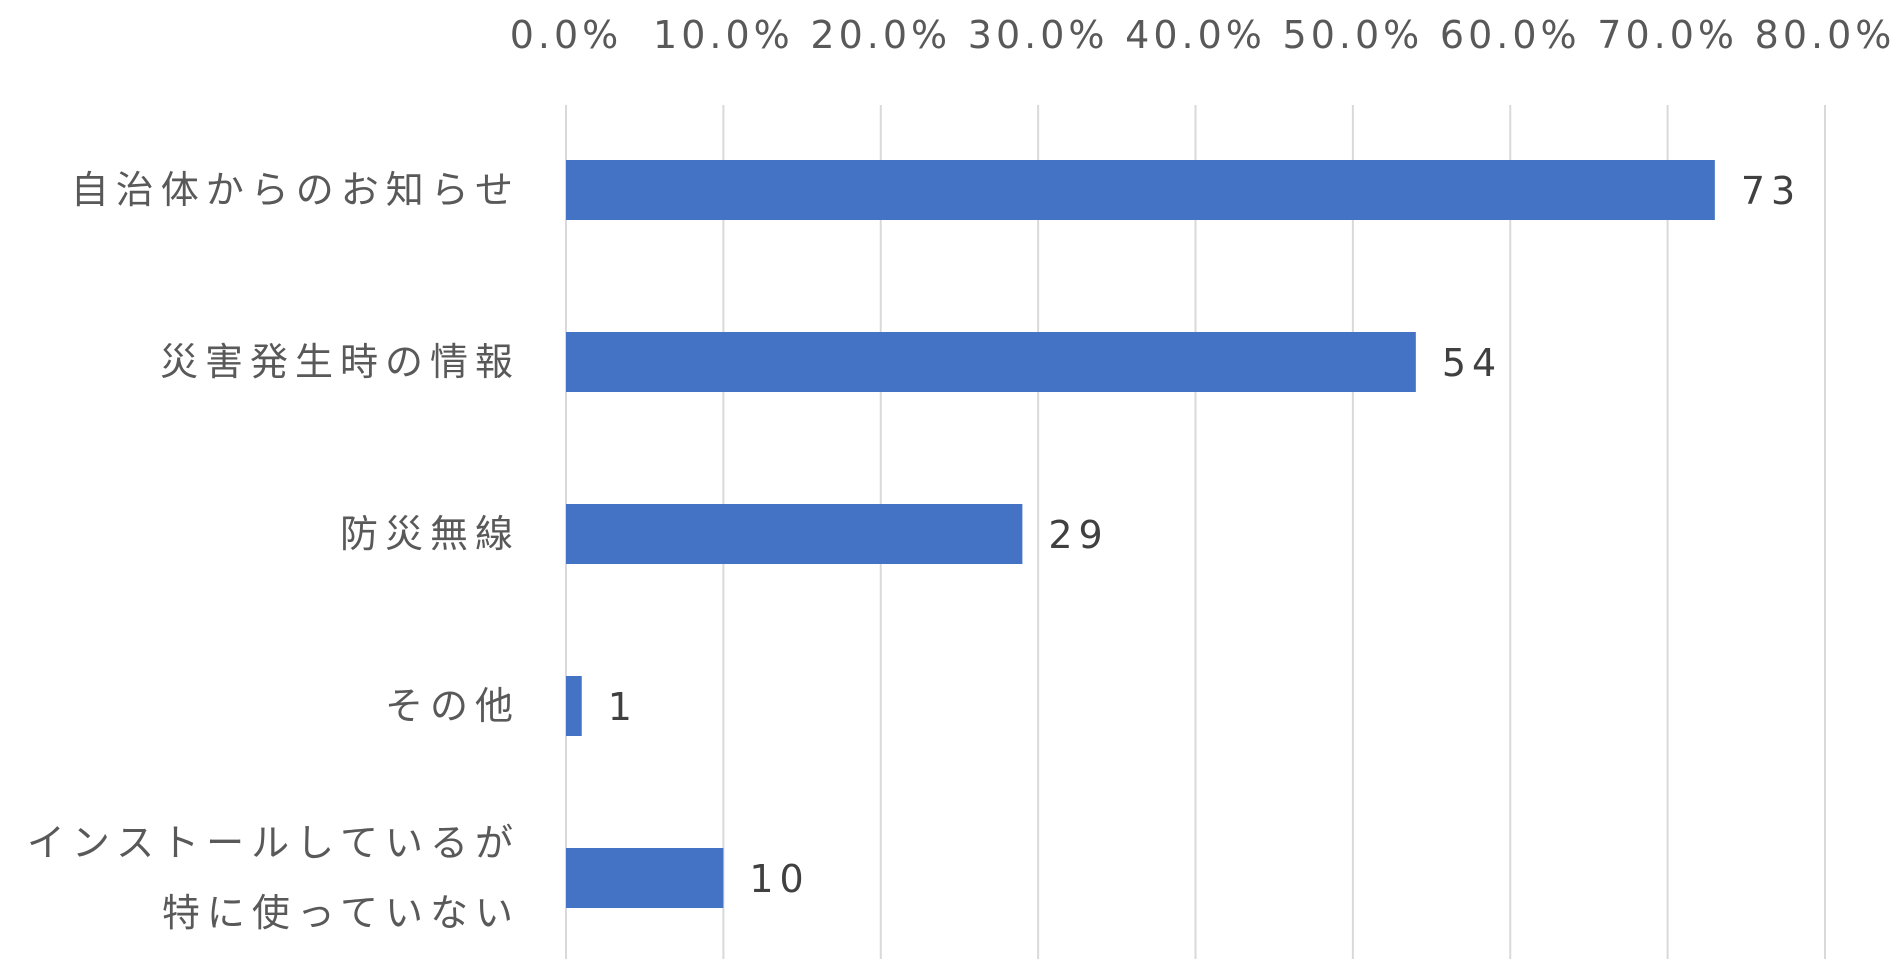  Describe the element at coordinates (1353, 35) in the screenshot. I see `x-tick-label: 50.0%` at that location.